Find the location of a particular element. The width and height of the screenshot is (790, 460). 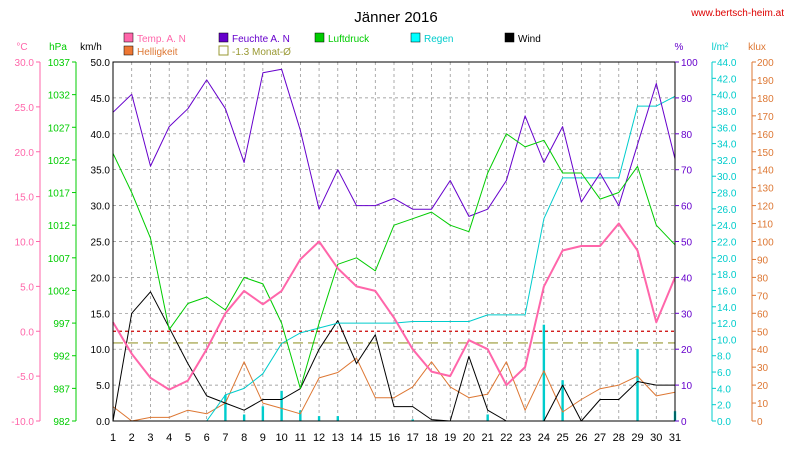

y-tick-label-pressure: 1032 is located at coordinates (59, 96).